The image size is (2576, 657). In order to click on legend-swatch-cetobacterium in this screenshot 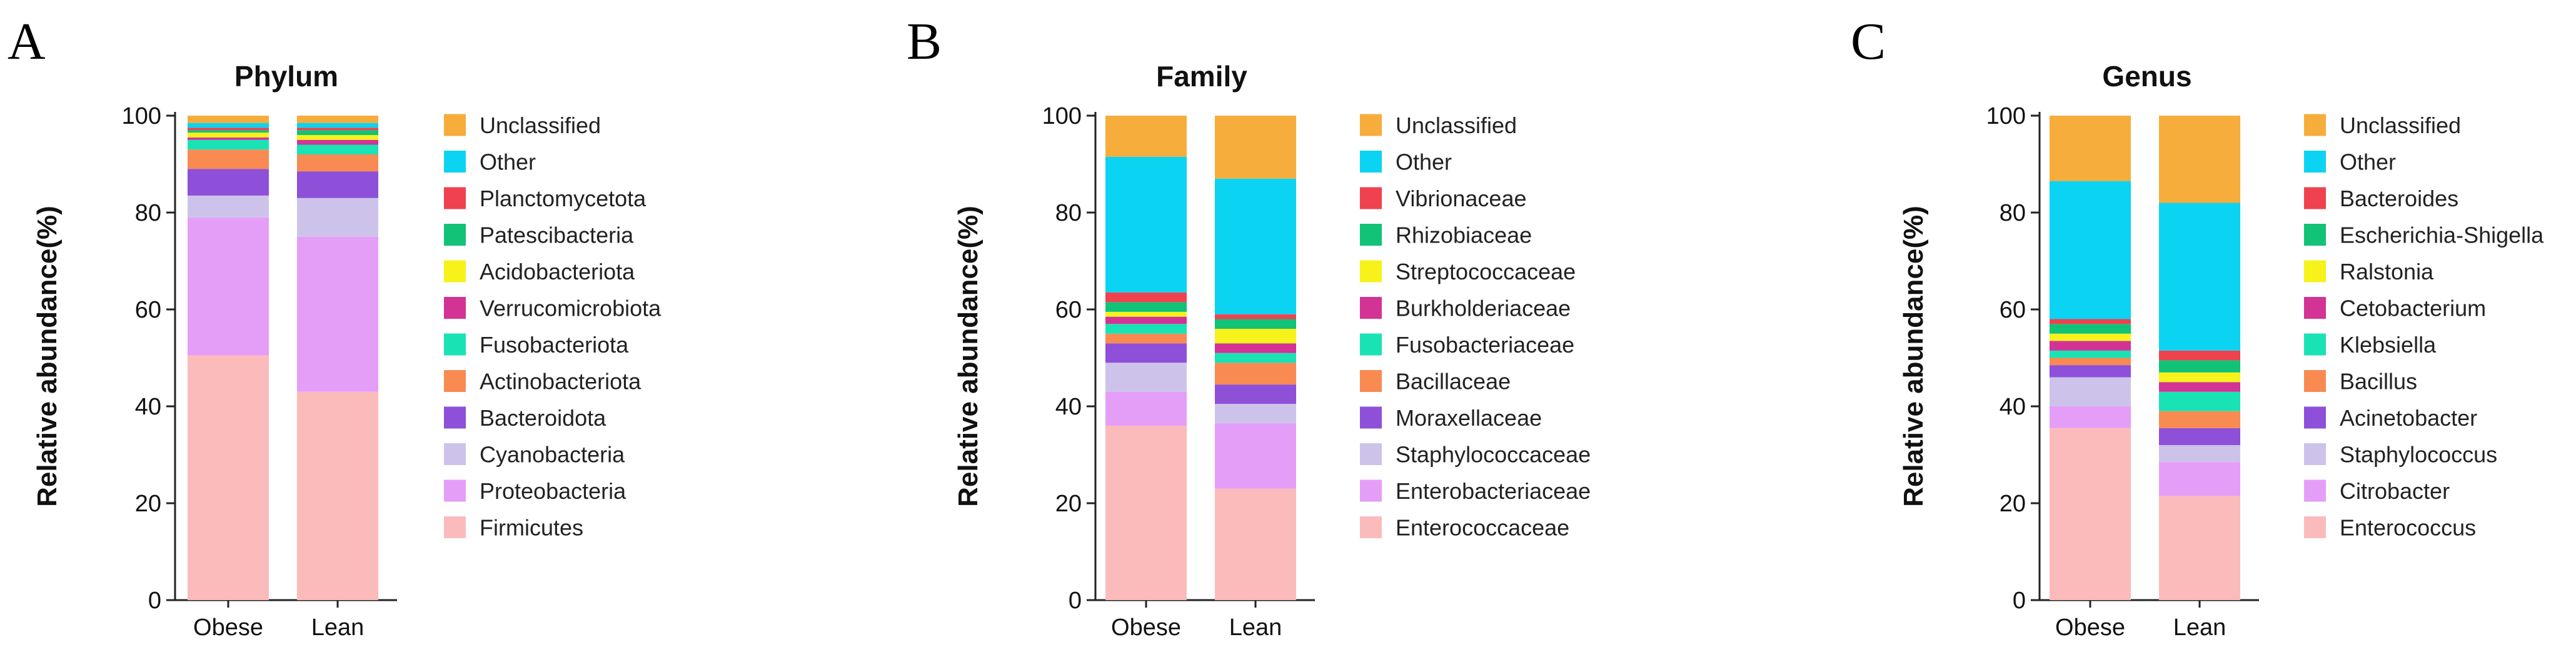, I will do `click(2315, 308)`.